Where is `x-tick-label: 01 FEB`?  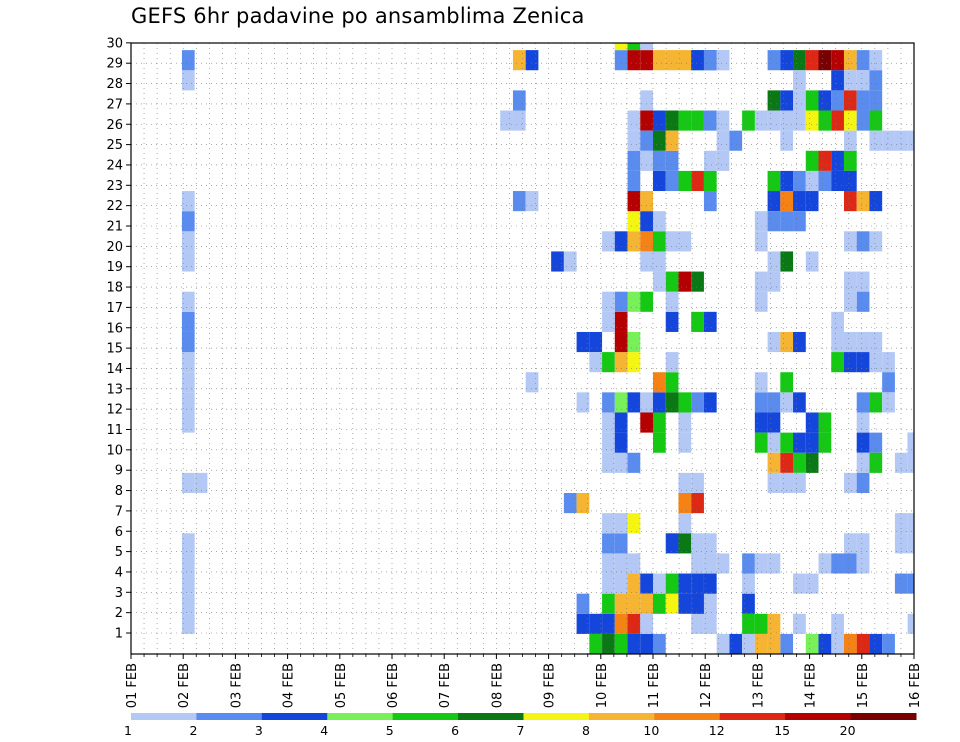 x-tick-label: 01 FEB is located at coordinates (132, 685).